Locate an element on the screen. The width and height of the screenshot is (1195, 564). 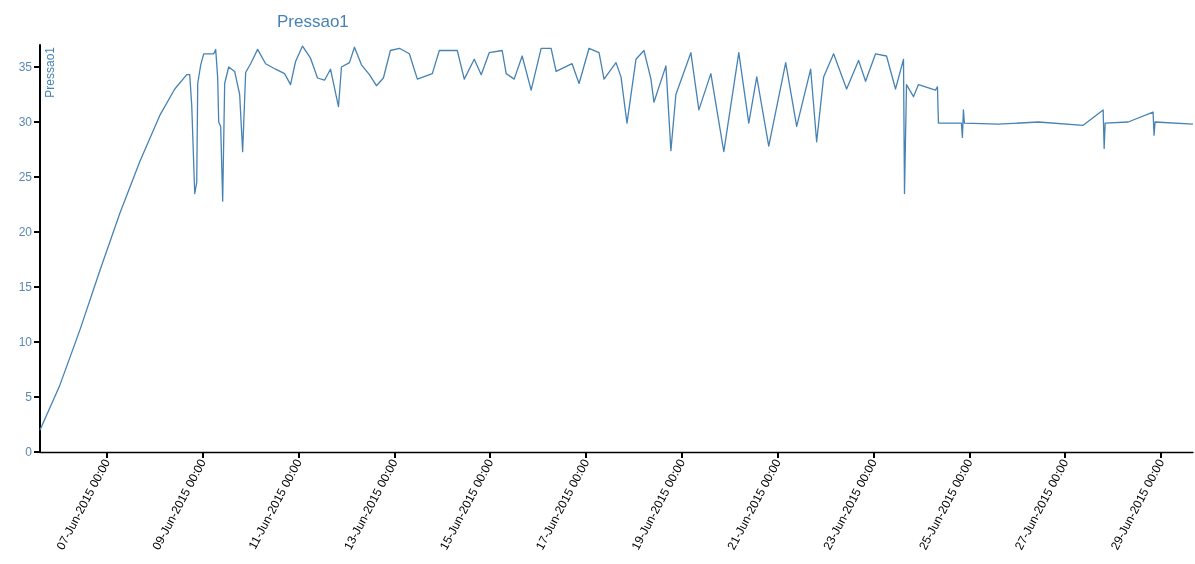
chart-title: Pressao1 is located at coordinates (313, 21).